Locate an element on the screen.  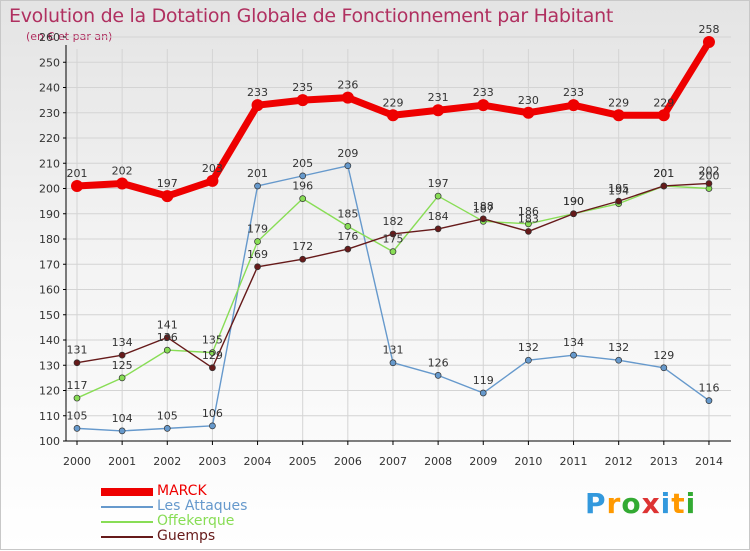
x-tick-label: 2014 is located at coordinates (709, 461).